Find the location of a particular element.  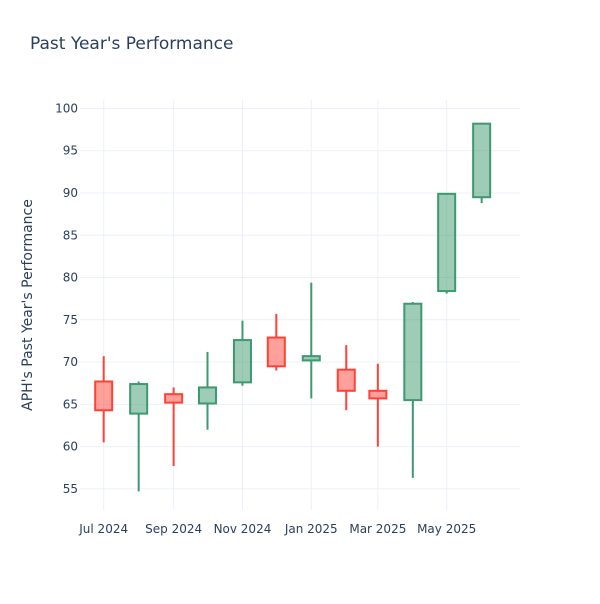

y-axis-label: APH's Past Year's Performance is located at coordinates (28, 305).